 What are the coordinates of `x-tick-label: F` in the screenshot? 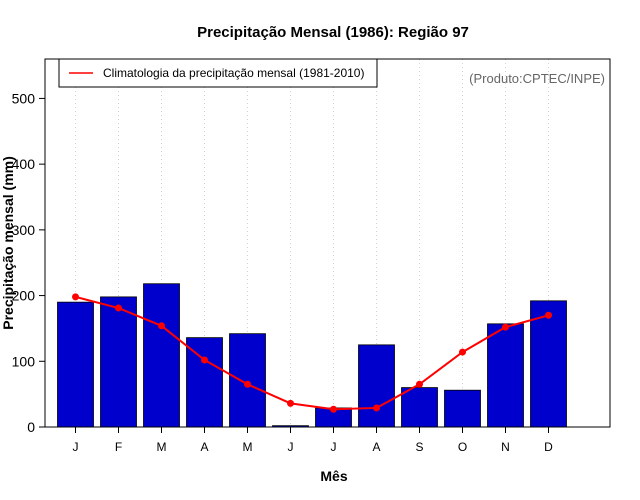 It's located at (118, 447).